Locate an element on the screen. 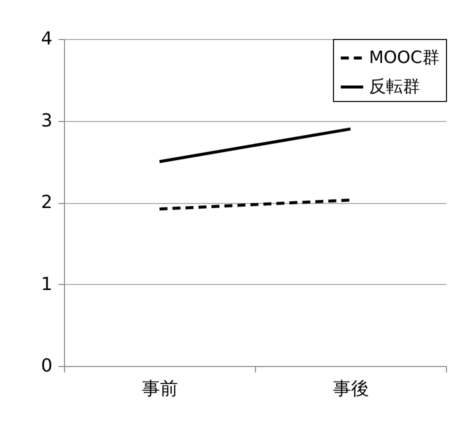  y-tick-label: 3 is located at coordinates (46, 121).